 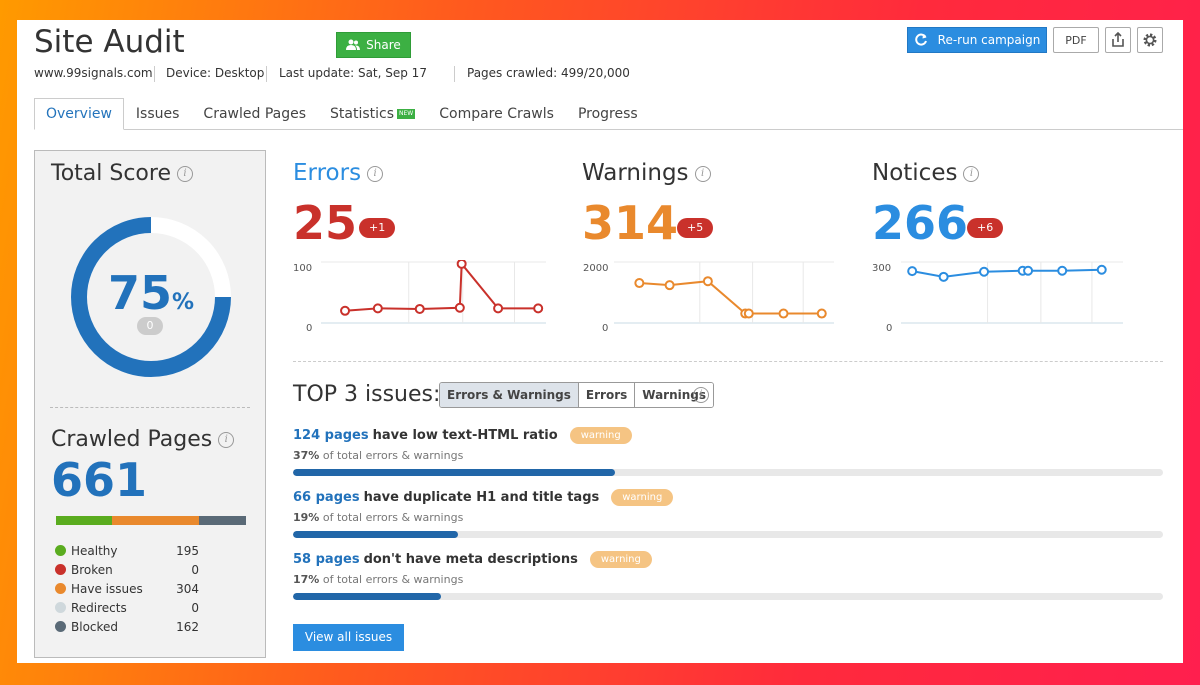 What do you see at coordinates (470, 559) in the screenshot?
I see `issue-text: don't have meta descriptions` at bounding box center [470, 559].